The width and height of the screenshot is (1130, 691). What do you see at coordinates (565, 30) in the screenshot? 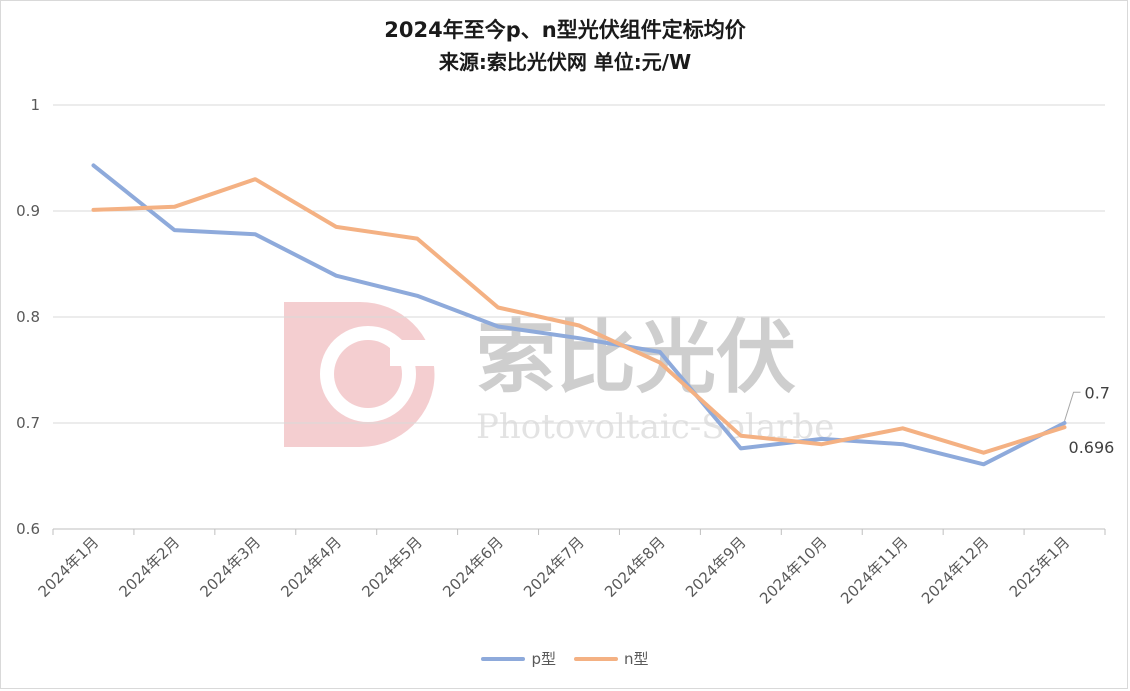
I see `chart-title: 2024年至今p、n型光伏组件定标均价` at bounding box center [565, 30].